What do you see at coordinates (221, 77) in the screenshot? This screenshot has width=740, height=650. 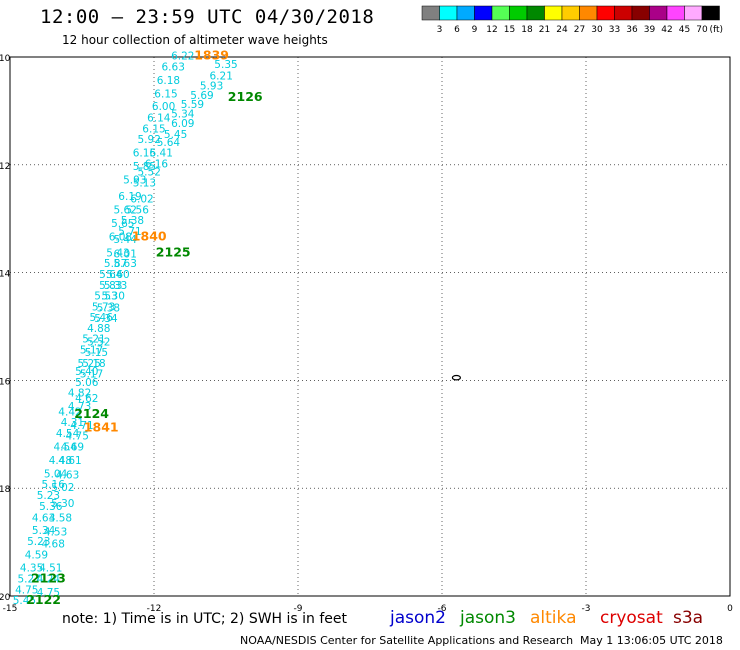 I see `wave-height-value: 6.21` at bounding box center [221, 77].